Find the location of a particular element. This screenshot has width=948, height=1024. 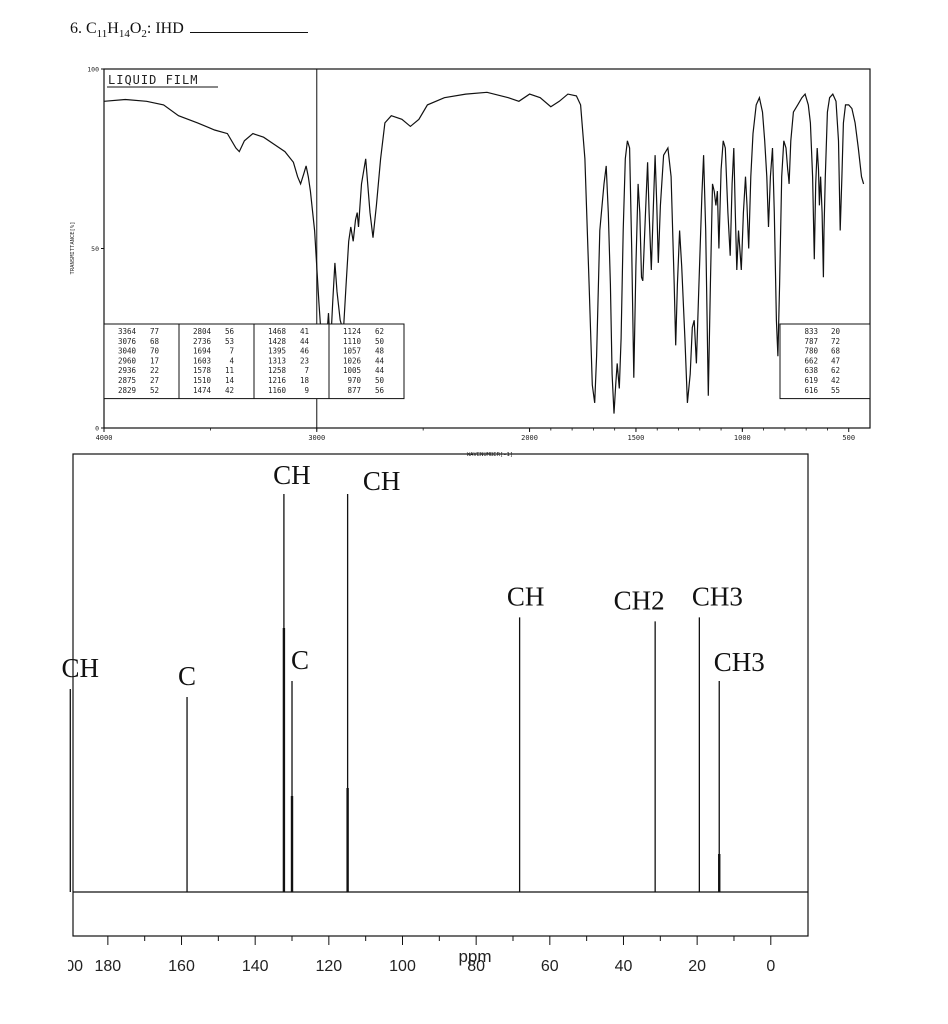

ir-peak-wavenumber: 877 is located at coordinates (354, 390).